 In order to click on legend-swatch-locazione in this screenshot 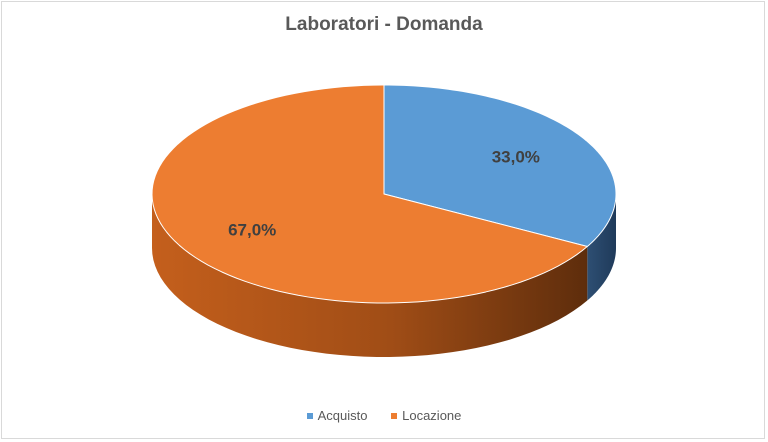, I will do `click(394, 415)`.